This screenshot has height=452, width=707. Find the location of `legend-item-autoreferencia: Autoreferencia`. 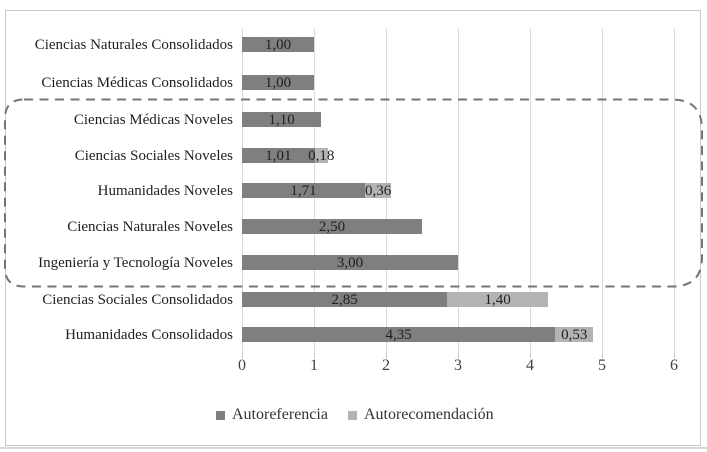

legend-item-autoreferencia: Autoreferencia is located at coordinates (272, 415).